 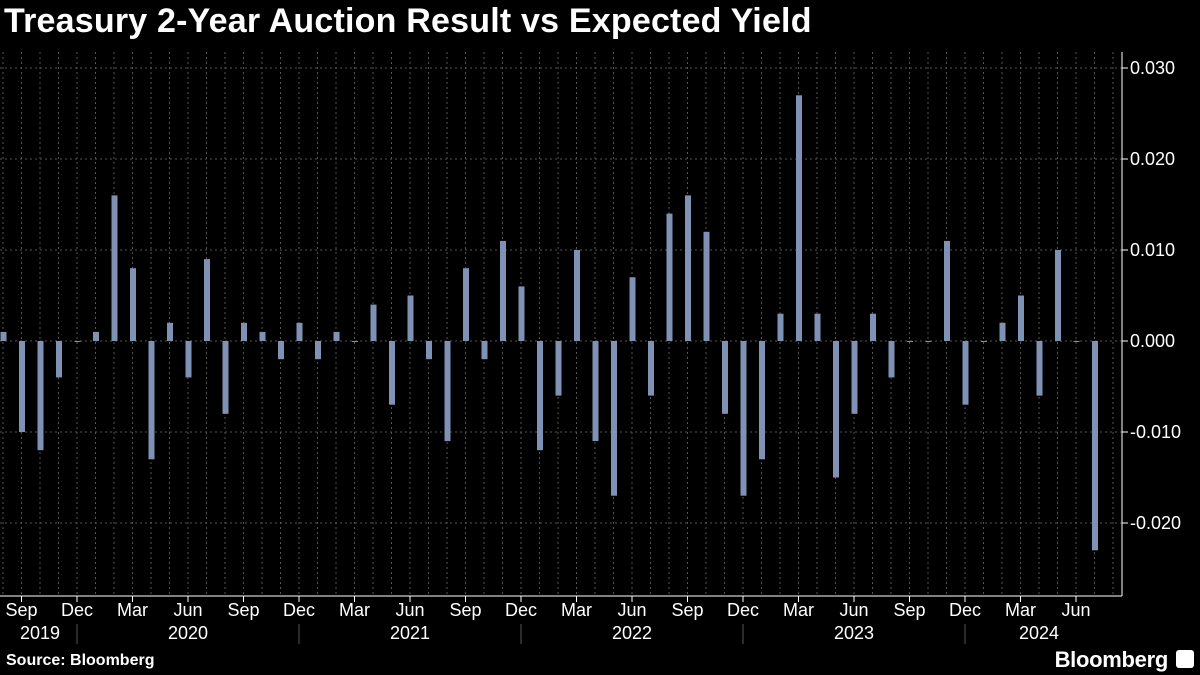 What do you see at coordinates (40, 633) in the screenshot?
I see `x-year-label: 2019` at bounding box center [40, 633].